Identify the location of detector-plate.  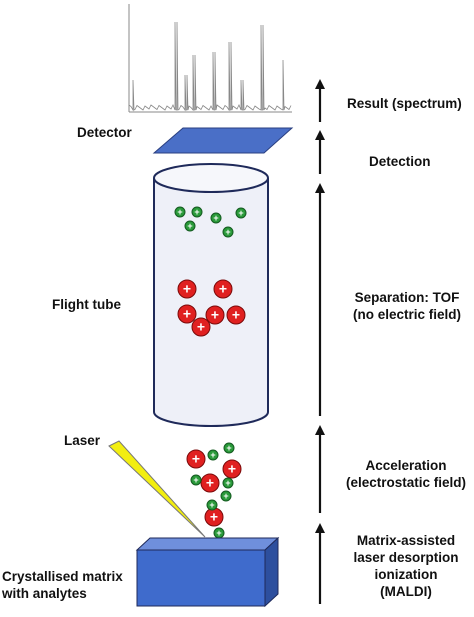
(223, 140).